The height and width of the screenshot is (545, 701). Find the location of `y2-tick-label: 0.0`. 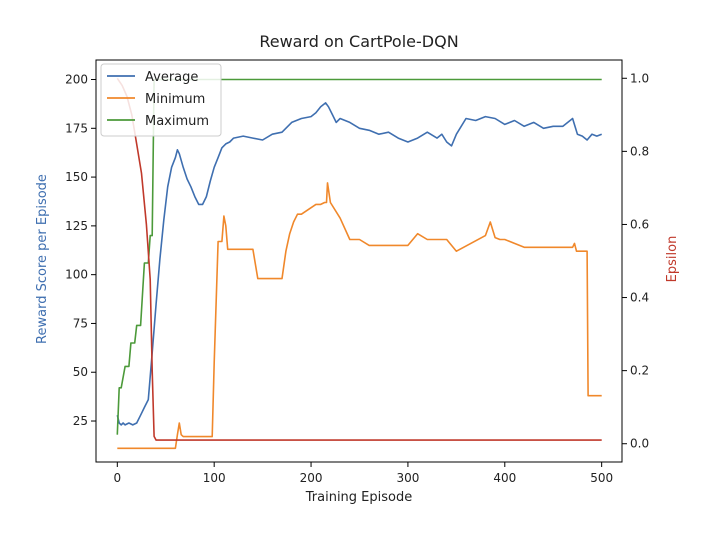

y2-tick-label: 0.0 is located at coordinates (639, 444).